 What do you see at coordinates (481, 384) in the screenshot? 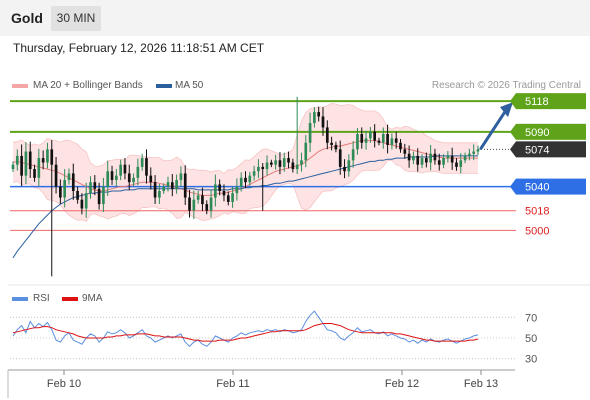
I see `x-tick-label: Feb 13` at bounding box center [481, 384].